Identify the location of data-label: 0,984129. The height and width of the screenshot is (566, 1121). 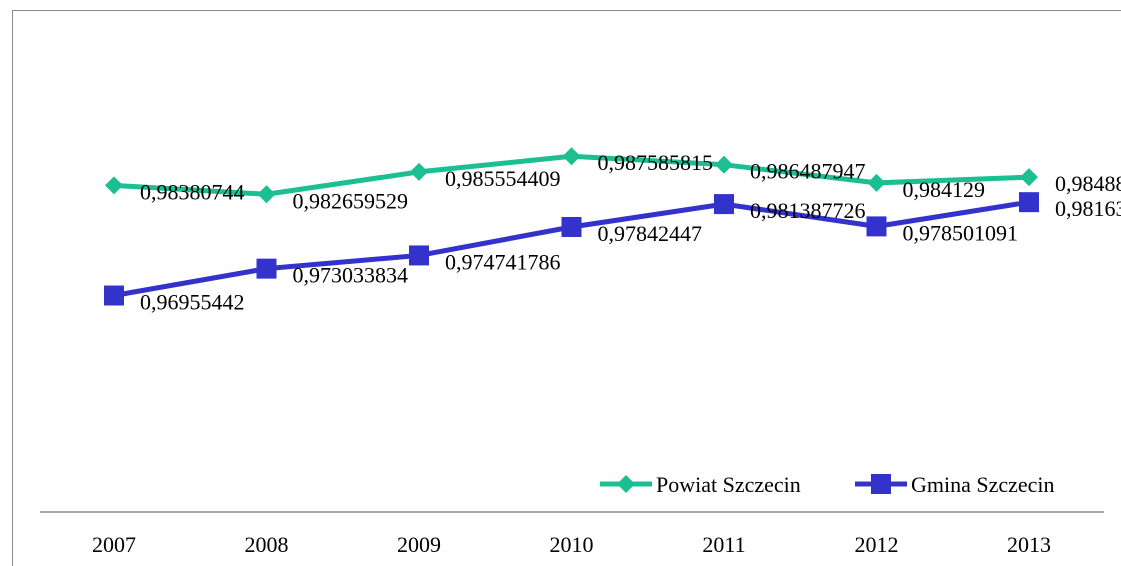
(944, 189).